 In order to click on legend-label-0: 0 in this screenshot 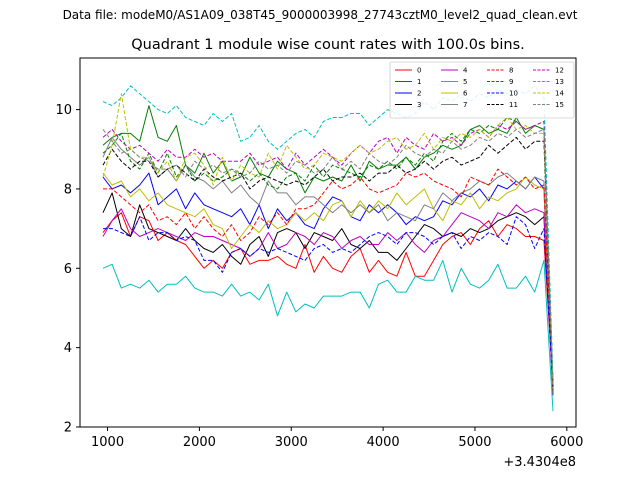, I will do `click(419, 71)`.